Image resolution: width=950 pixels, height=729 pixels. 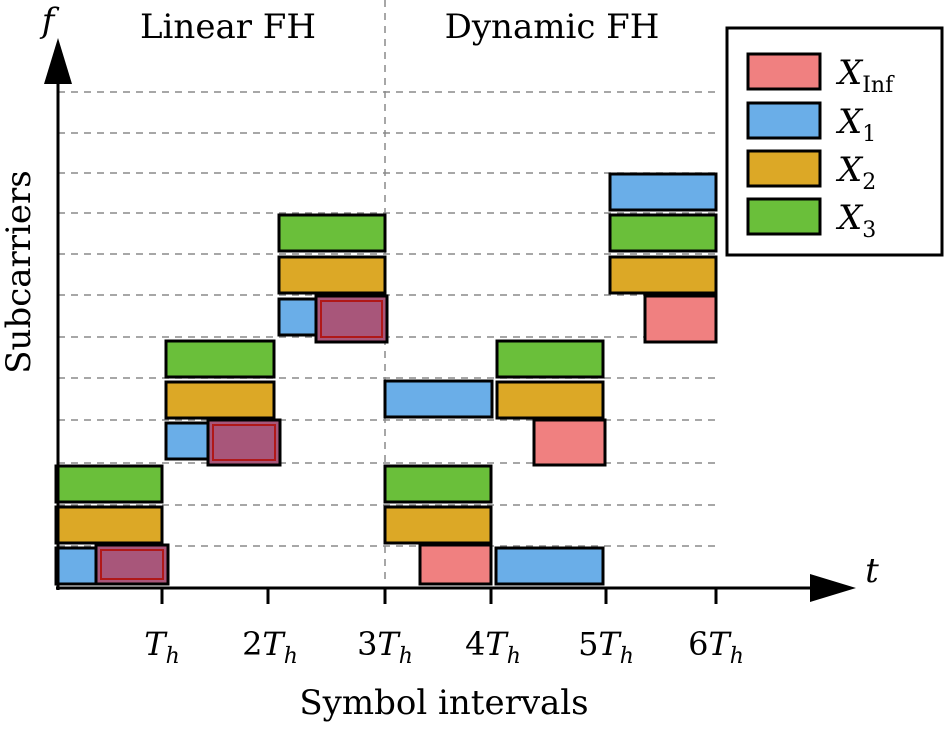 What do you see at coordinates (855, 172) in the screenshot?
I see `legend-label-x2: X2` at bounding box center [855, 172].